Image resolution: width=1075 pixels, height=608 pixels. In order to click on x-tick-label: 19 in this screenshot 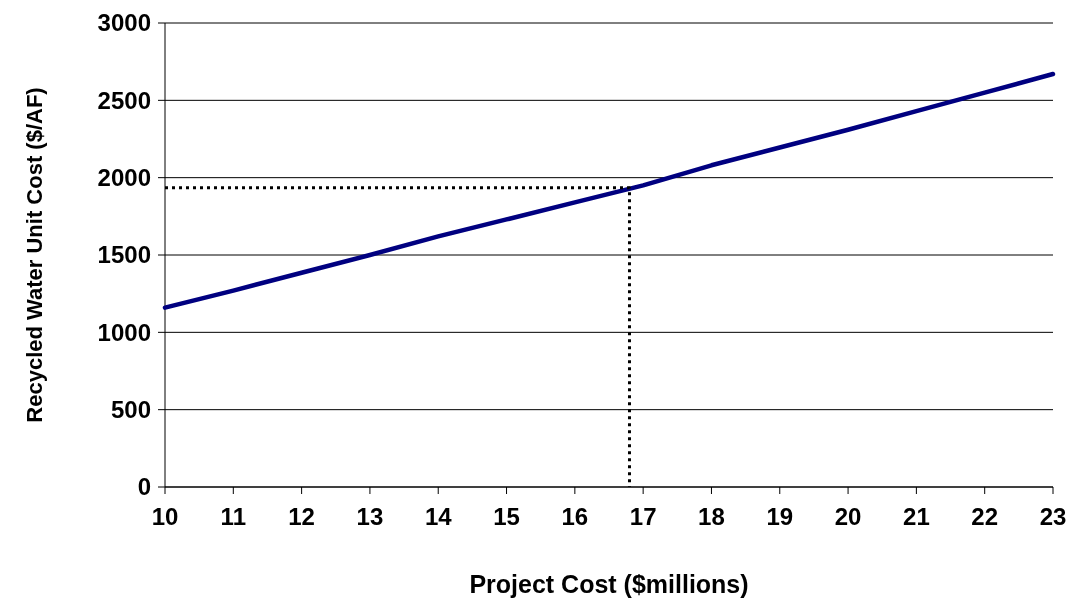, I will do `click(780, 516)`.